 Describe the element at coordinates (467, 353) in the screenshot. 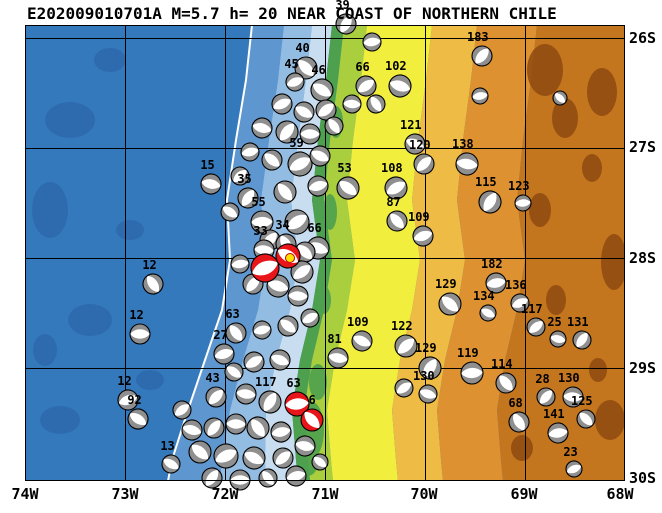

I see `event-number-label: 119` at that location.